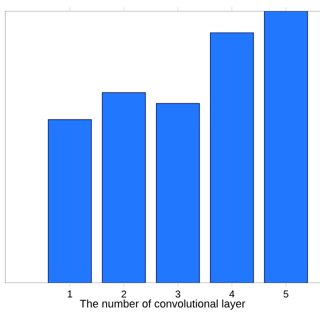 This screenshot has height=320, width=320. Describe the element at coordinates (163, 304) in the screenshot. I see `x-axis-title: The number of convolutional layer` at that location.